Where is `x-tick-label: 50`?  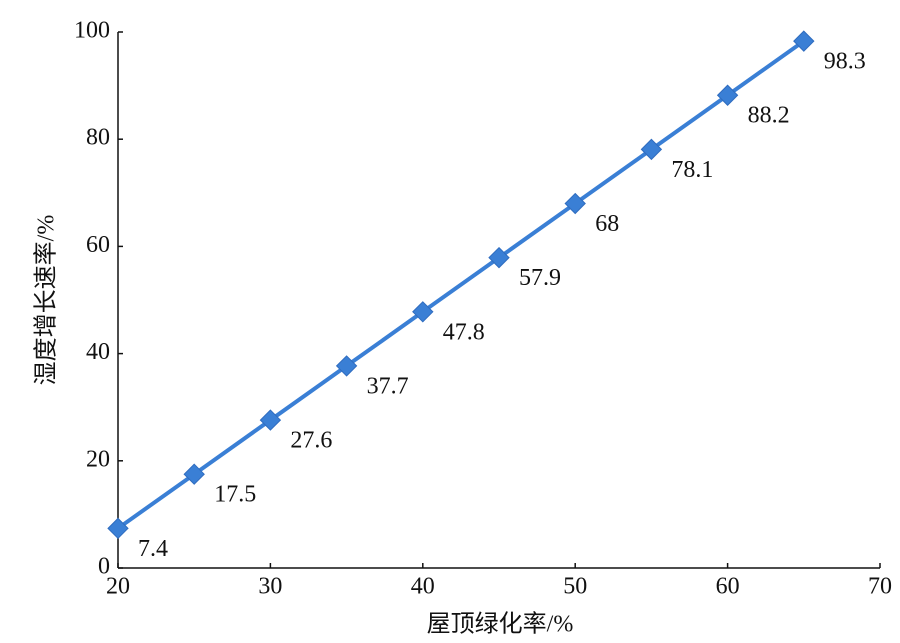 x-tick-label: 50 is located at coordinates (575, 587).